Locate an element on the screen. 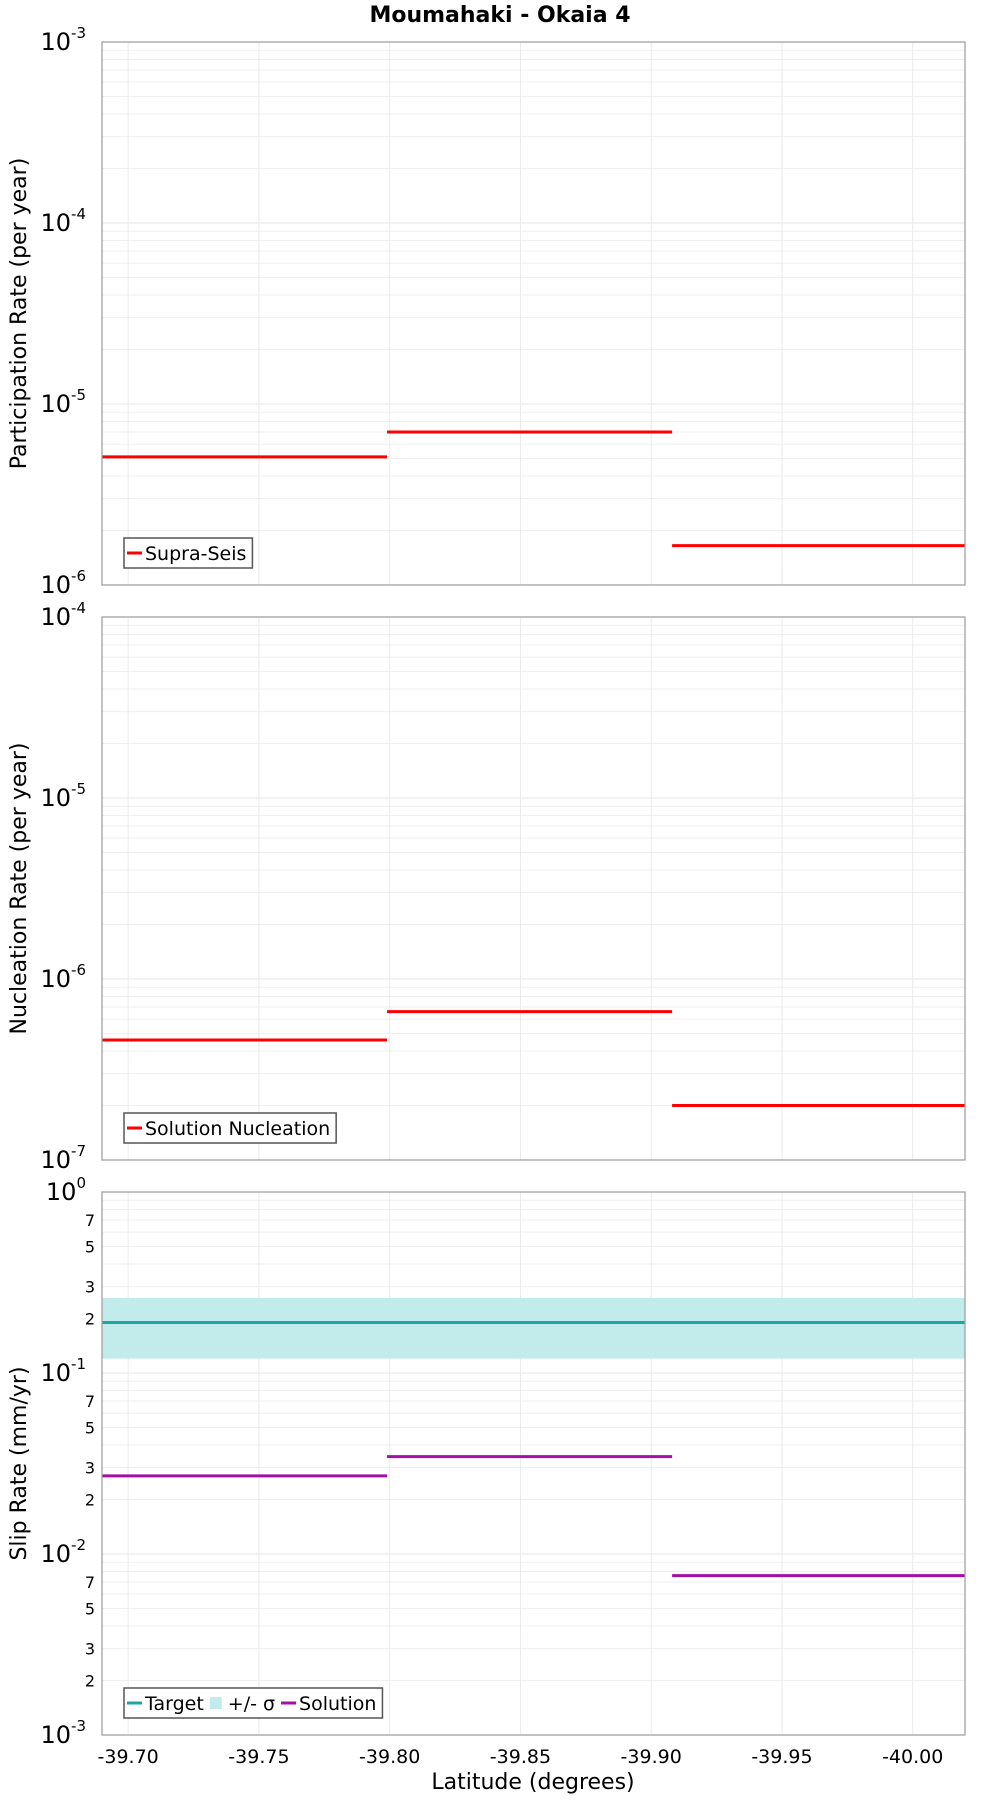  y-tick-label: 10⁰ is located at coordinates (66, 1190).